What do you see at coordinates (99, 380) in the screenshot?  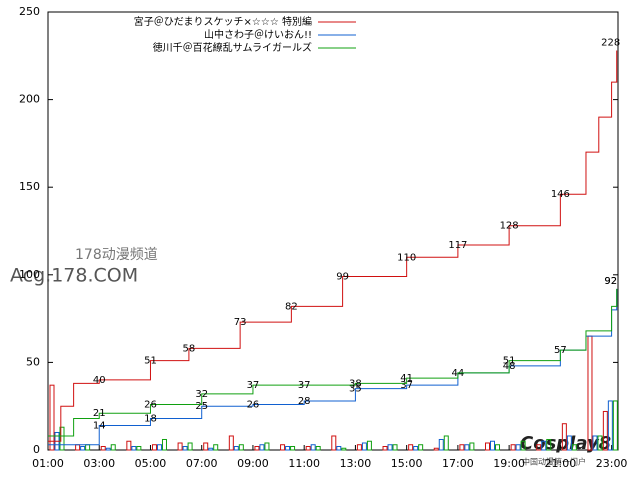 I see `value-label: 40` at bounding box center [99, 380].